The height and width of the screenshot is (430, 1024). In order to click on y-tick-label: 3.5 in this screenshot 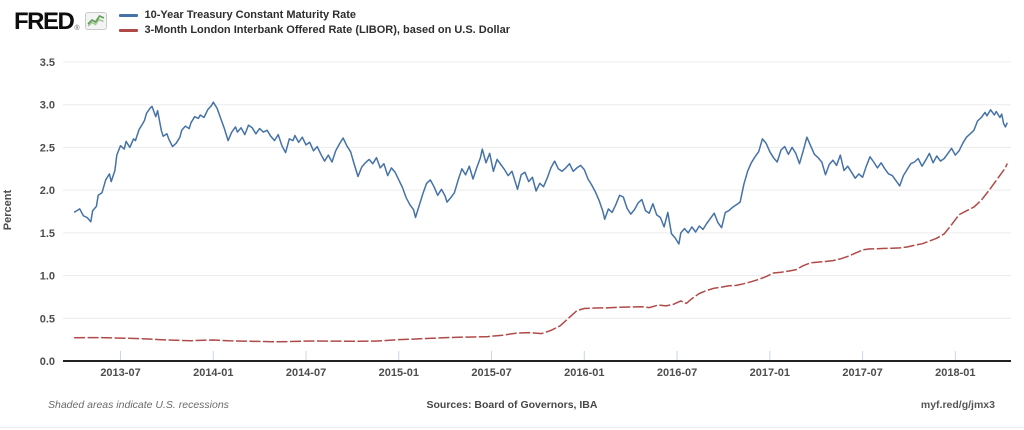, I will do `click(47, 63)`.